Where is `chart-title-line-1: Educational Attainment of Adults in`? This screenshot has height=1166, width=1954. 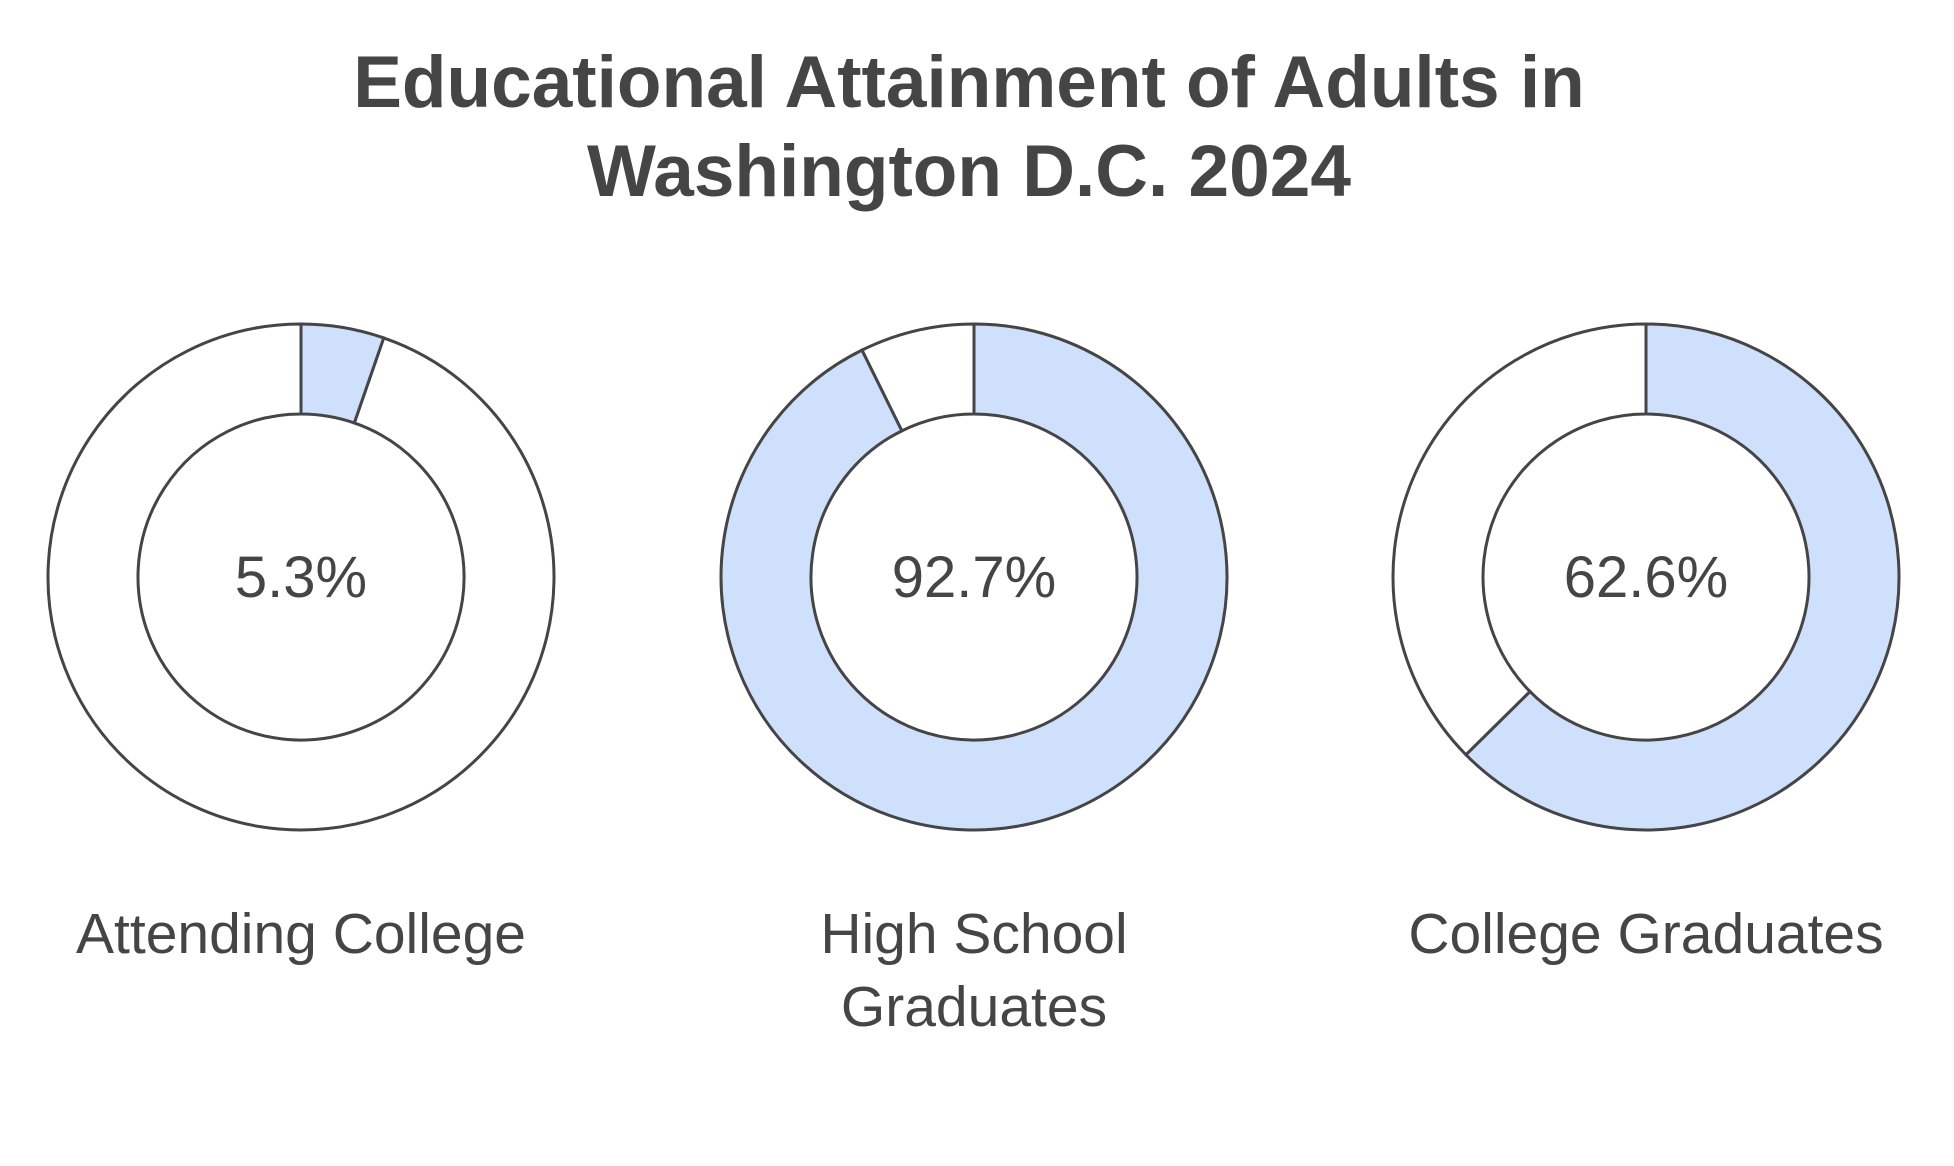
chart-title-line-1: Educational Attainment of Adults in is located at coordinates (969, 82).